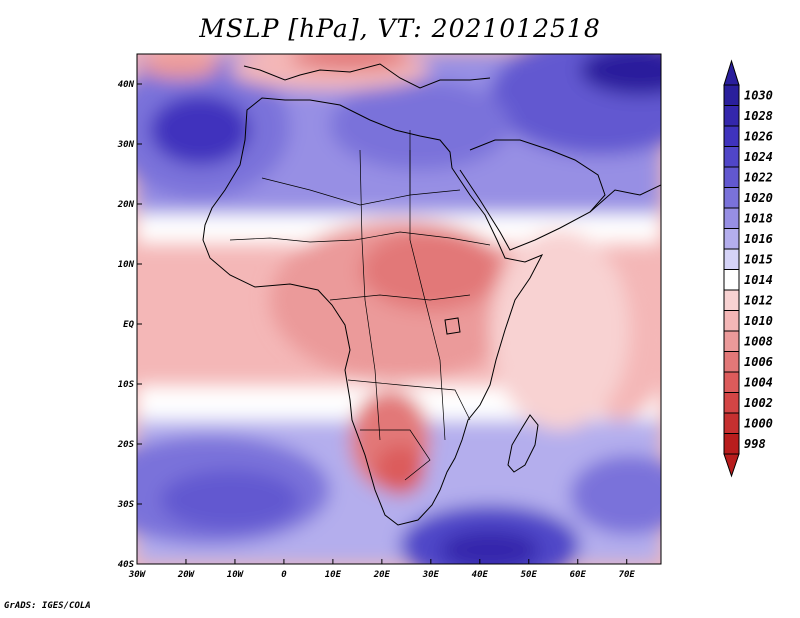 The width and height of the screenshot is (800, 618). What do you see at coordinates (758, 136) in the screenshot?
I see `colorbar-label: 1026` at bounding box center [758, 136].